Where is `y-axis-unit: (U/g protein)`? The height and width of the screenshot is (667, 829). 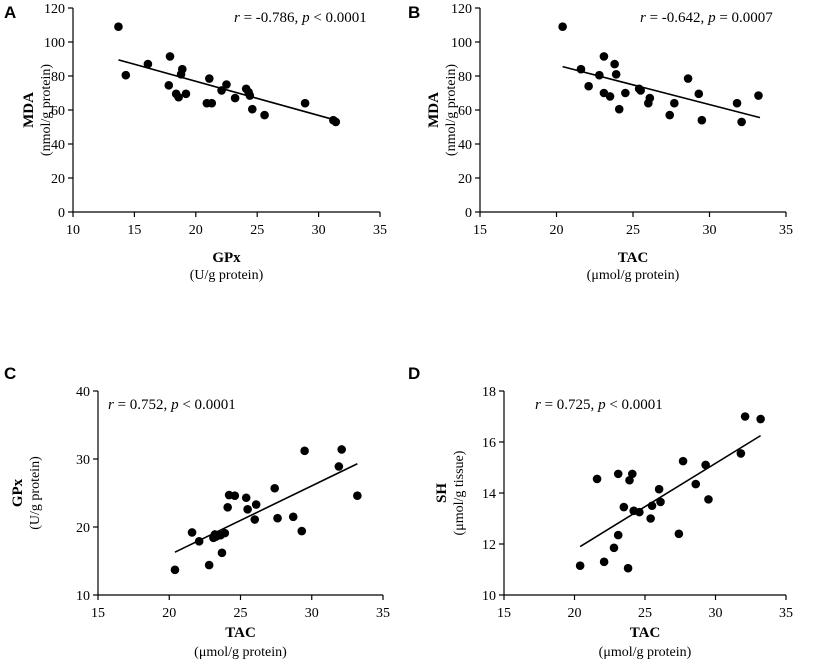 y-axis-unit: (U/g protein) is located at coordinates (35, 493).